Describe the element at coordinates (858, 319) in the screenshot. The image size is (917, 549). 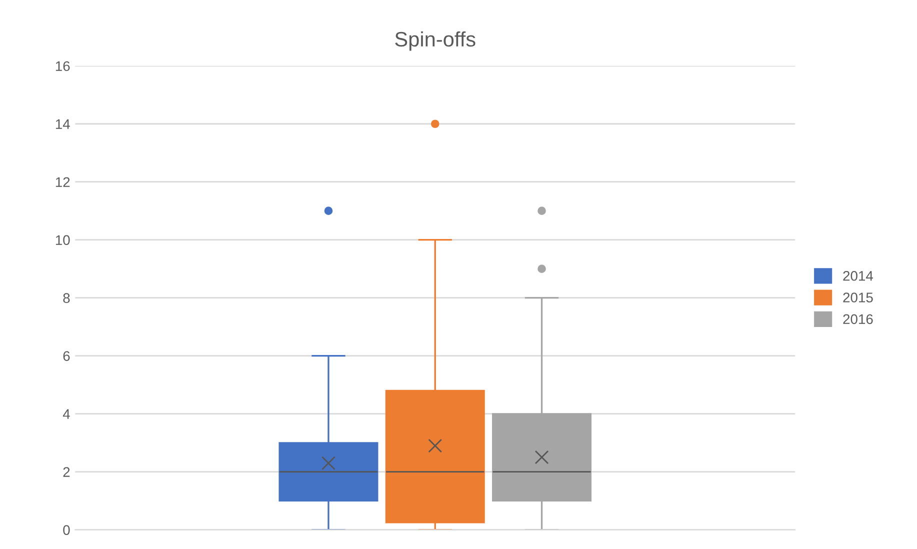
I see `legend-label: 2016` at that location.